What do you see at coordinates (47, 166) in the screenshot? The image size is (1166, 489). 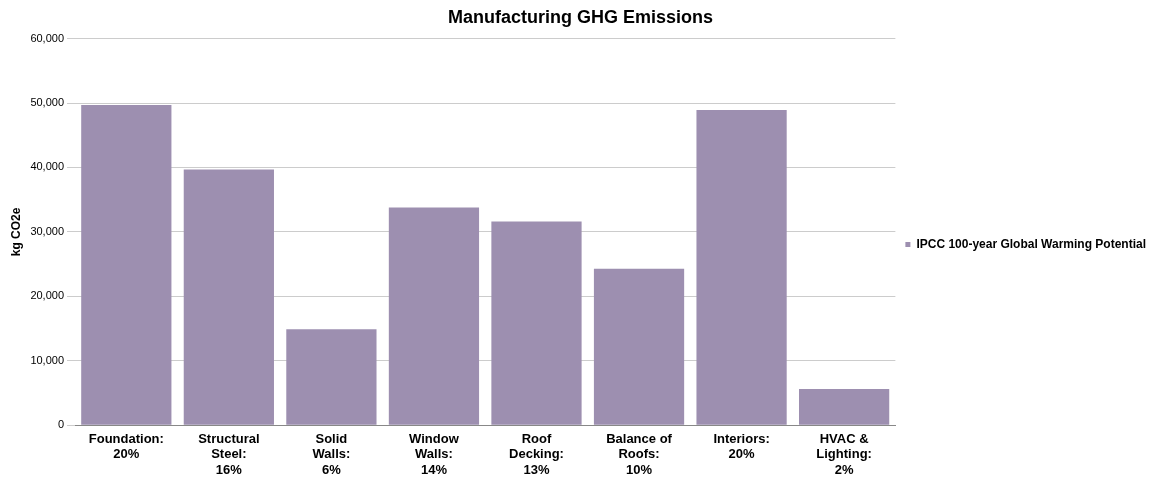 I see `y-tick-label: 40,000` at bounding box center [47, 166].